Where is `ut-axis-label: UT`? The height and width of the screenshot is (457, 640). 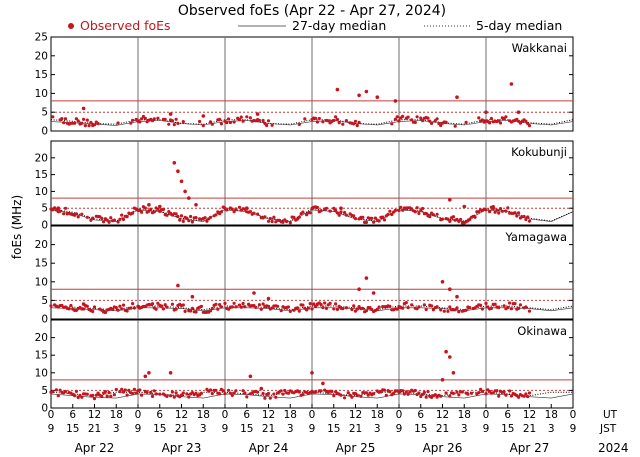 ut-axis-label: UT is located at coordinates (610, 415).